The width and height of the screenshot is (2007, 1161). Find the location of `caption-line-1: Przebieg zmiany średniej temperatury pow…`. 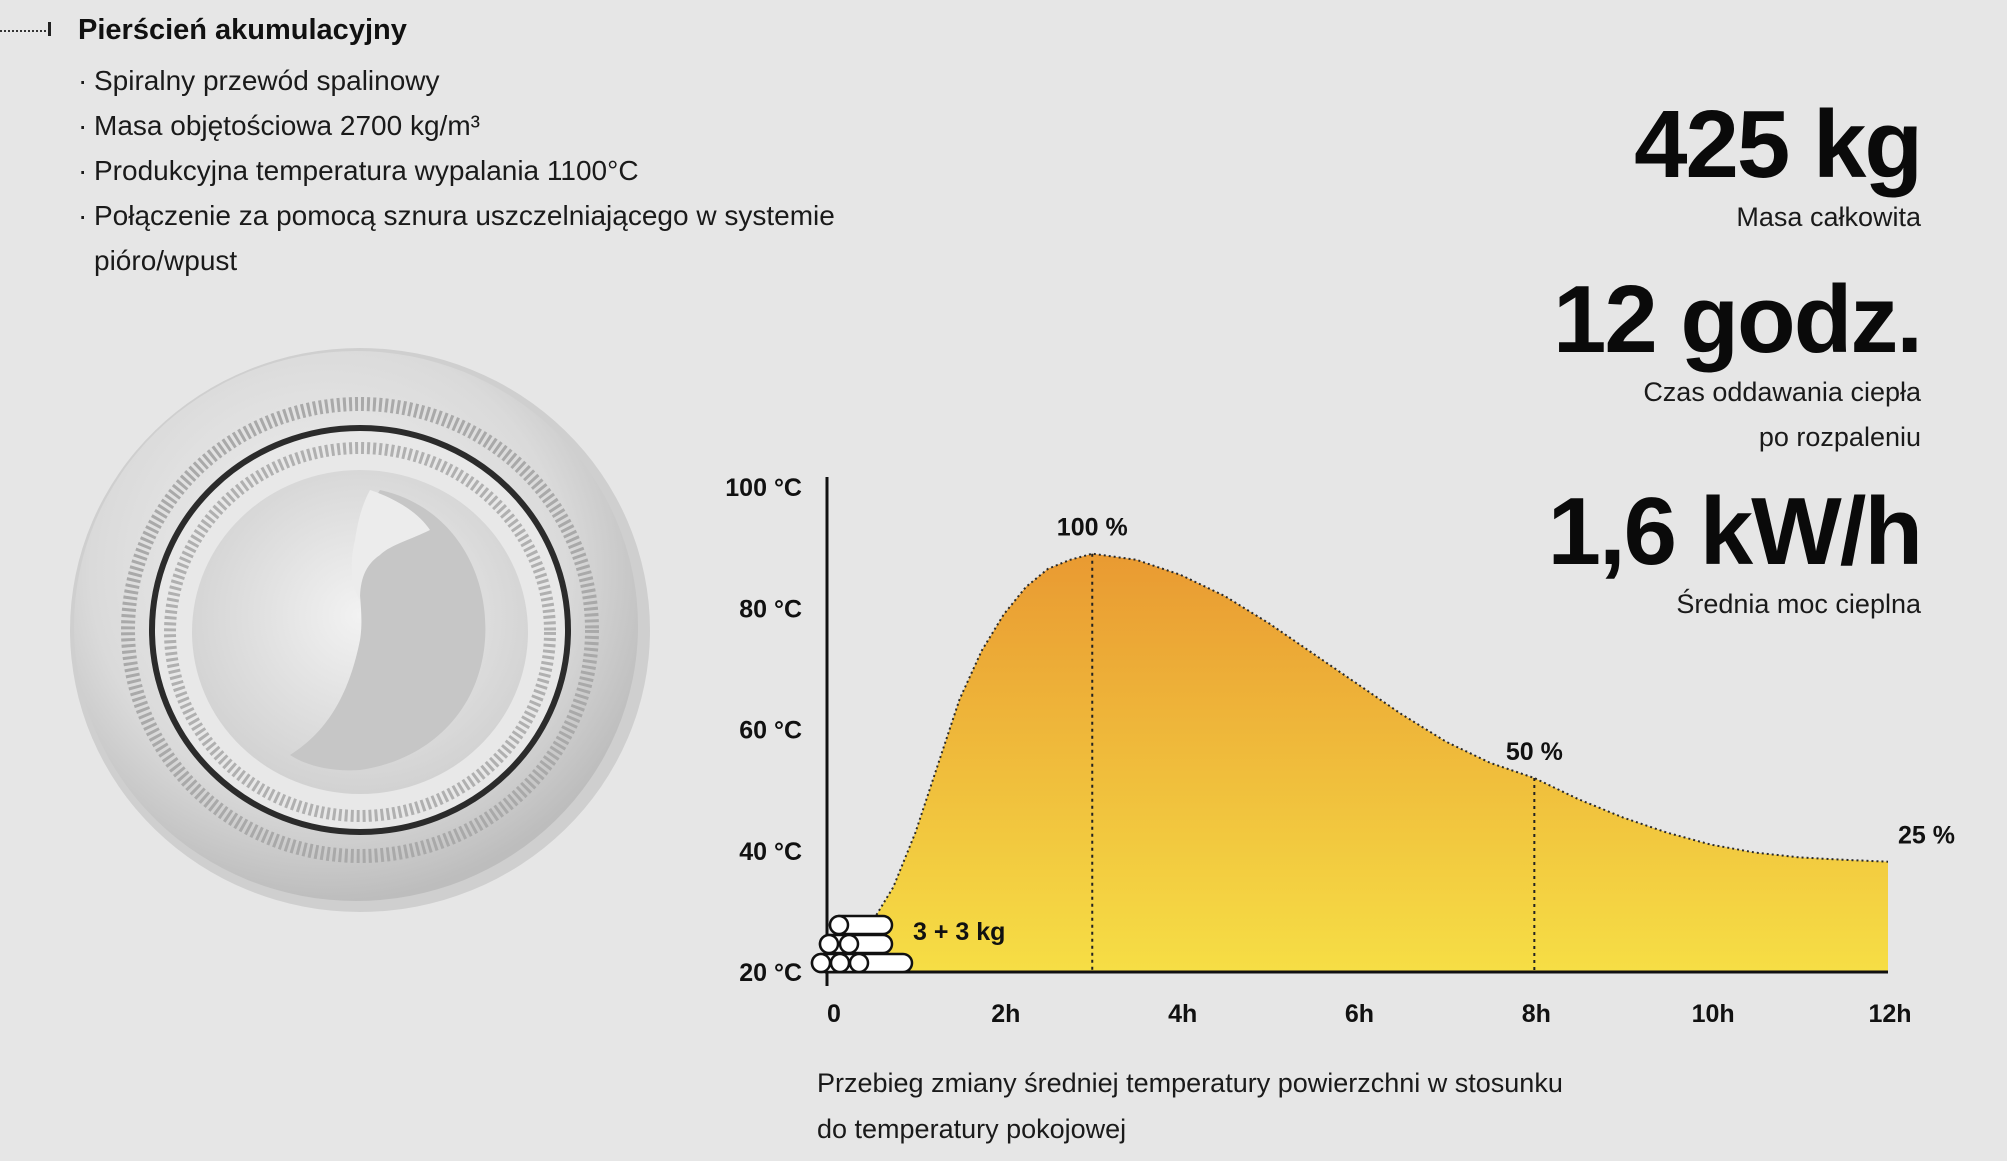

caption-line-1: Przebieg zmiany średniej temperatury pow… is located at coordinates (1190, 1083).